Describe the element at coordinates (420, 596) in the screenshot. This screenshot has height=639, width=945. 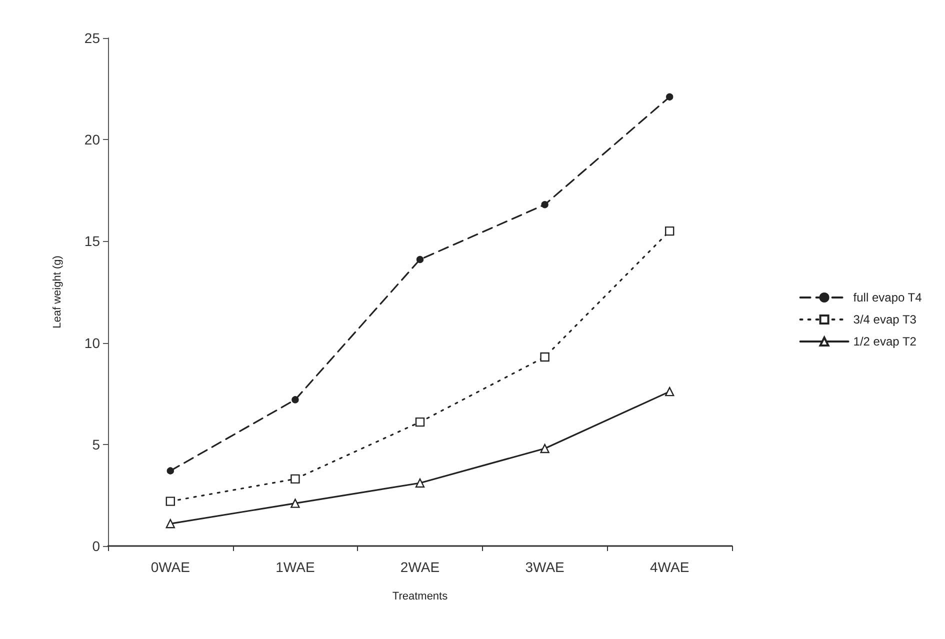
I see `x-axis-title: Treatments` at that location.